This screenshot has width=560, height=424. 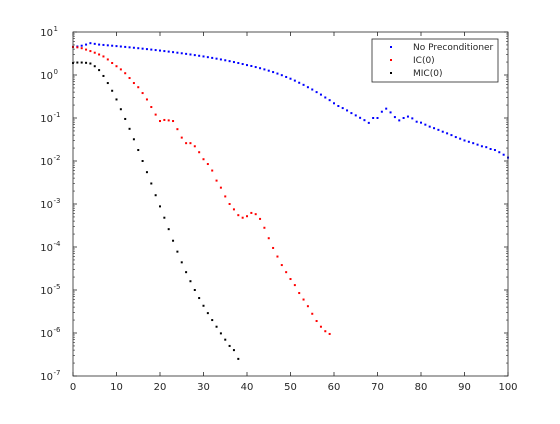 I want to click on x-tick-label: 0, so click(x=73, y=387).